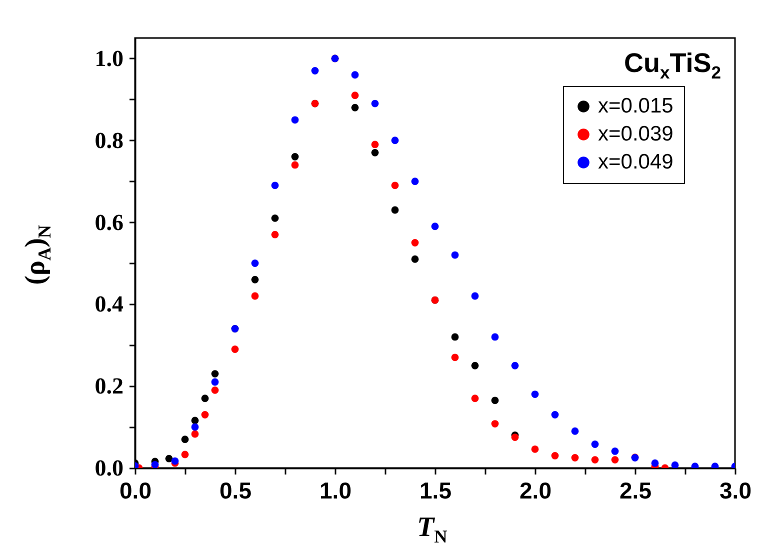 The height and width of the screenshot is (559, 761). Describe the element at coordinates (109, 468) in the screenshot. I see `y-tick-label: 0.0` at that location.